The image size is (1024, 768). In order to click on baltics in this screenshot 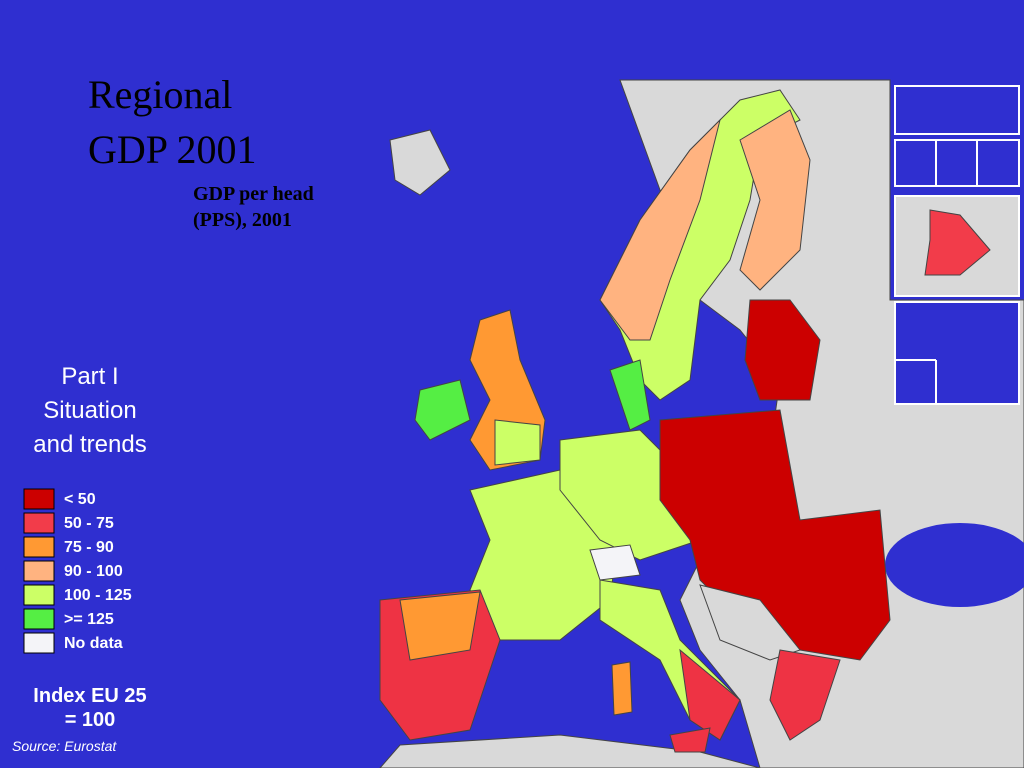, I will do `click(782, 350)`.